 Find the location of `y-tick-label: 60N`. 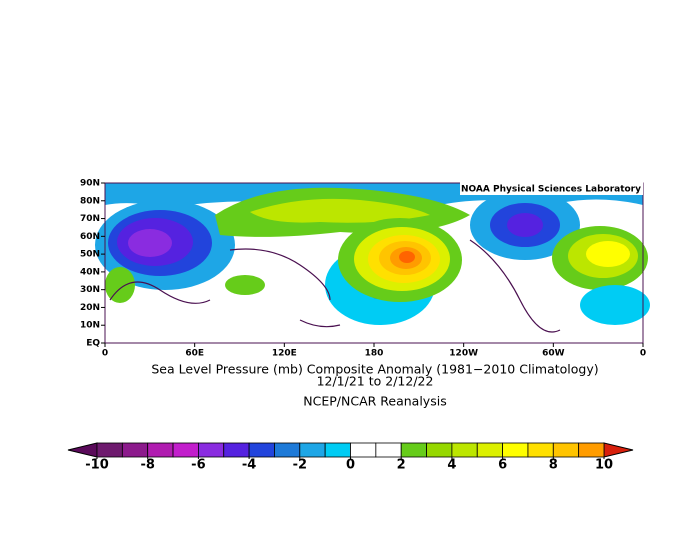

y-tick-label: 60N is located at coordinates (90, 237).